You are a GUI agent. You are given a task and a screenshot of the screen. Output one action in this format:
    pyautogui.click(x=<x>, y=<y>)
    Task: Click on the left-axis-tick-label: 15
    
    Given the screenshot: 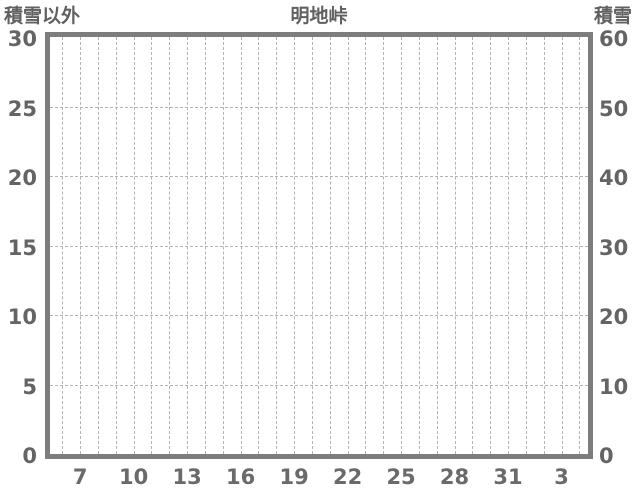 What is the action you would take?
    pyautogui.click(x=22, y=247)
    